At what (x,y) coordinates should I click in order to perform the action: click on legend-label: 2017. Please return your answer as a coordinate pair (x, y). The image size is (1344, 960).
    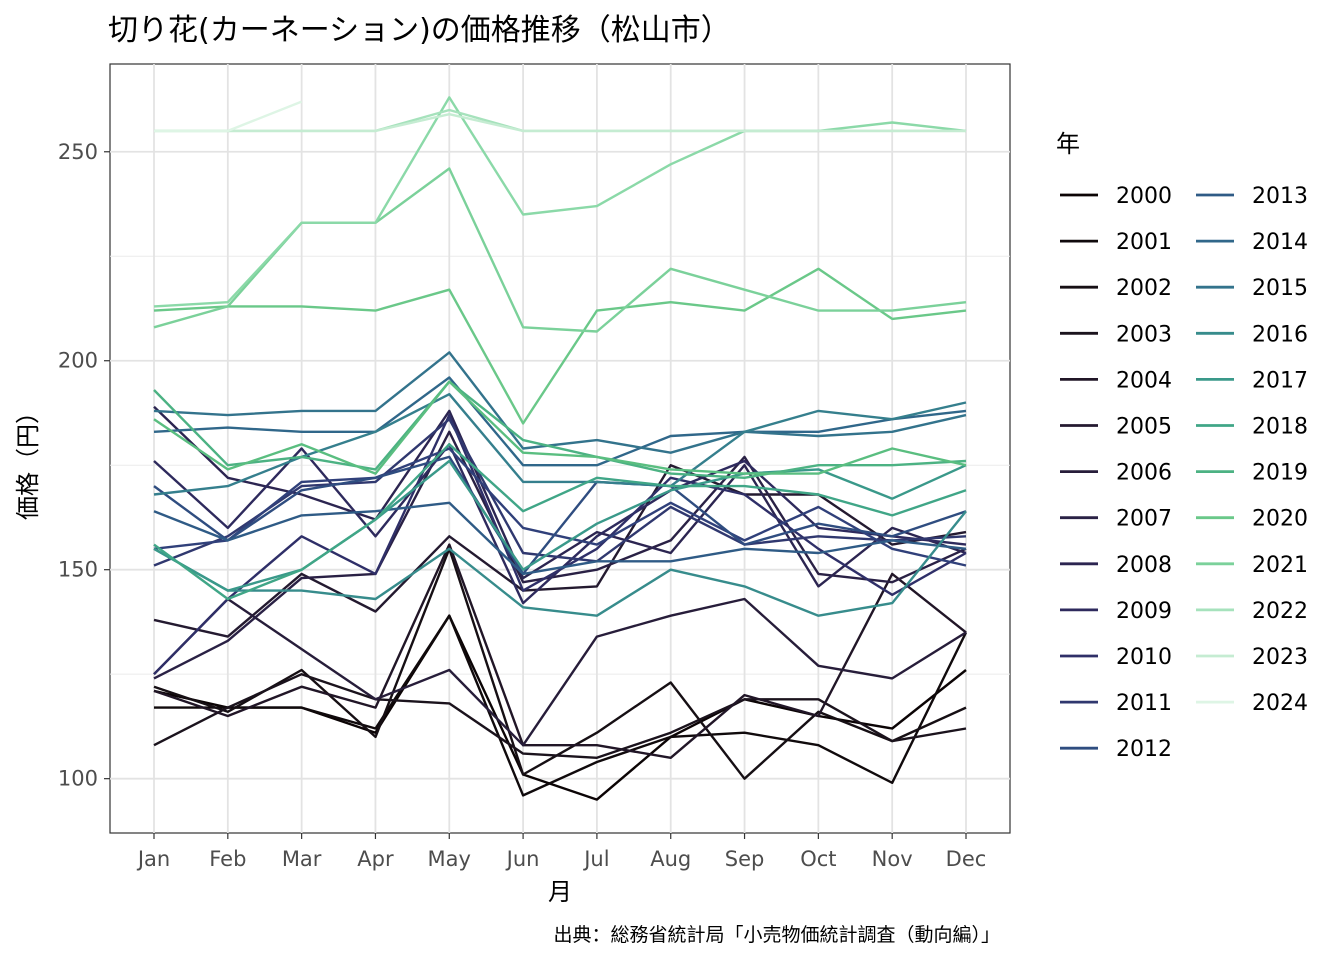
    Looking at the image, I should click on (1280, 380).